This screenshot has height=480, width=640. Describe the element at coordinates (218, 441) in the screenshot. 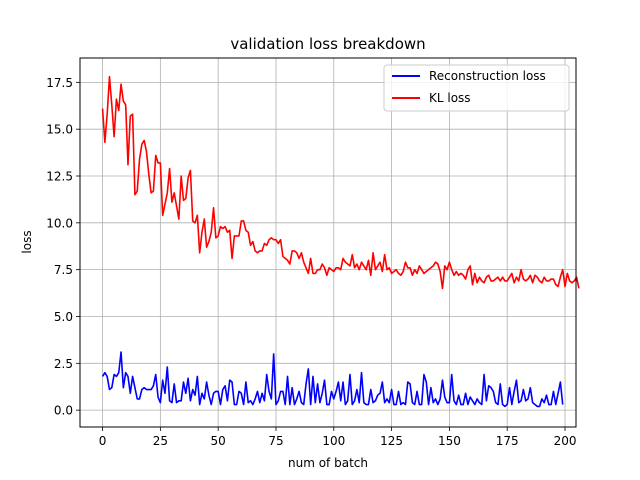

I see `x-tick-label: 50` at that location.